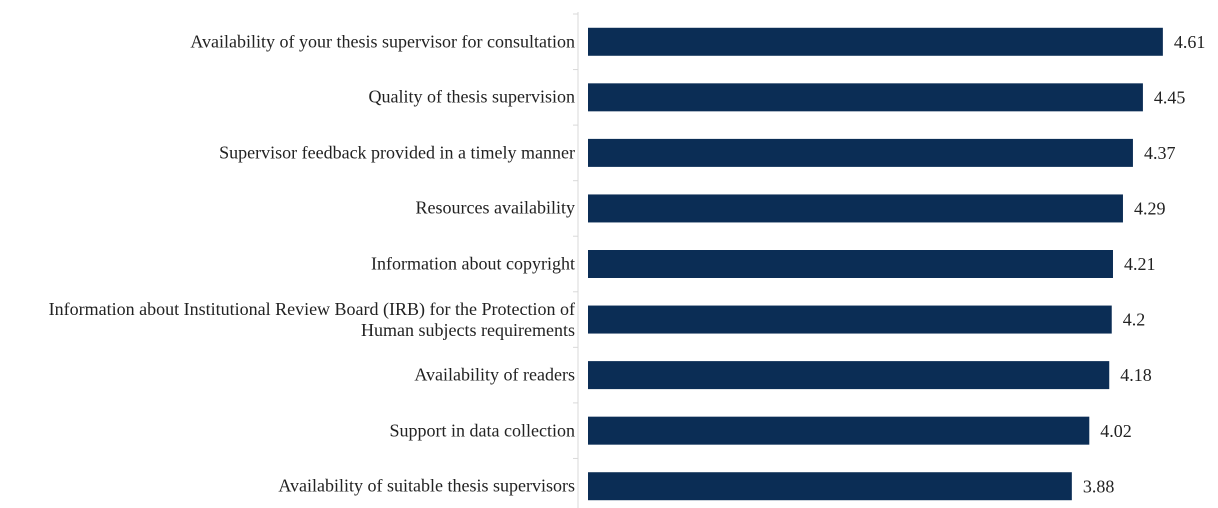 This screenshot has width=1218, height=508. I want to click on category-label: Quality of thesis supervision, so click(471, 96).